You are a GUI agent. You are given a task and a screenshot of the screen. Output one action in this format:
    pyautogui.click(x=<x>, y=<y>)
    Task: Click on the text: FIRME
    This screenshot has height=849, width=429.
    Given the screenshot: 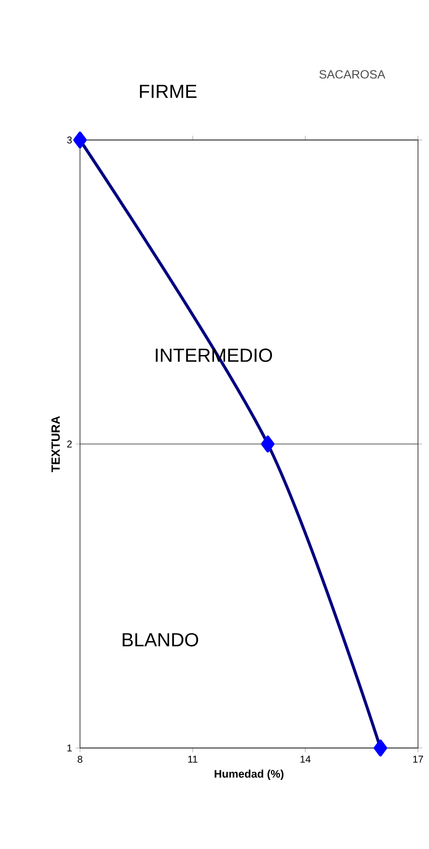 What is the action you would take?
    pyautogui.click(x=168, y=91)
    